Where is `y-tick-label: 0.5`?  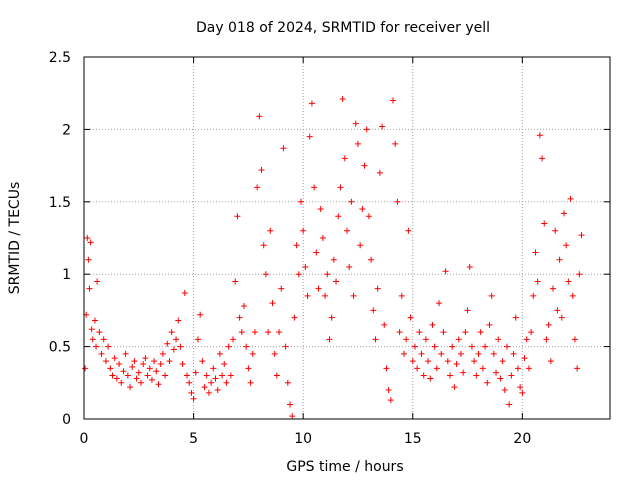
y-tick-label: 0.5 is located at coordinates (60, 348).